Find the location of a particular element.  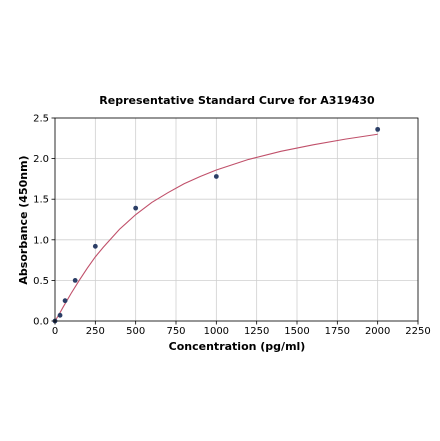

y-tick-label: 1.5 is located at coordinates (41, 200).